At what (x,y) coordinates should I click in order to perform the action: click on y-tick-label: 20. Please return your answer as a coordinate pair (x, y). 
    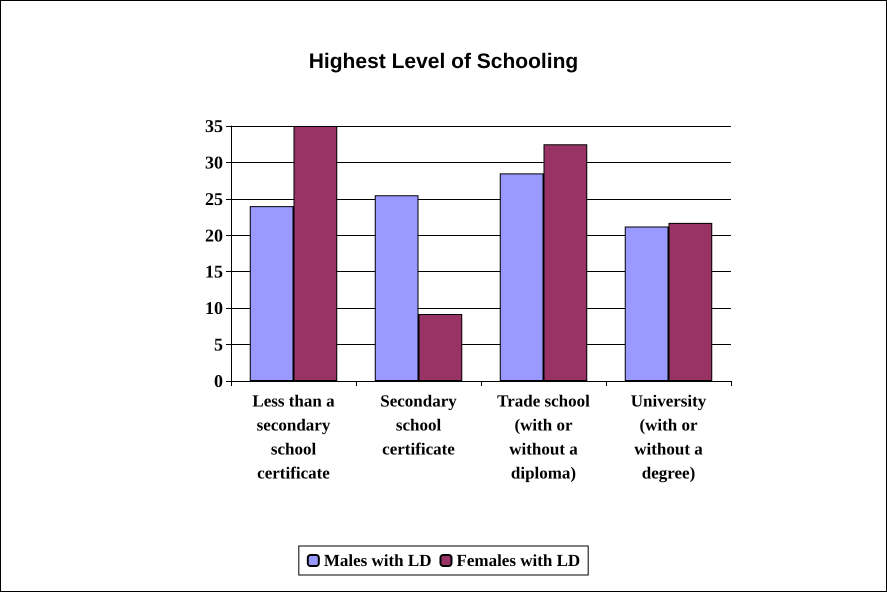
    Looking at the image, I should click on (214, 235).